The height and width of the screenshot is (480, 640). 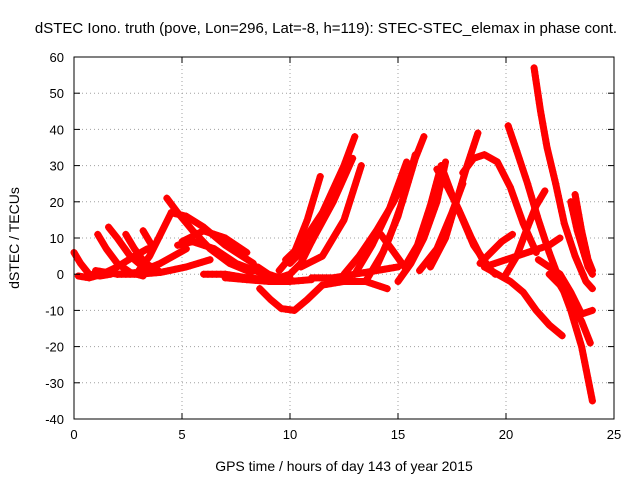 What do you see at coordinates (57, 238) in the screenshot?
I see `y-tick-label: 10` at bounding box center [57, 238].